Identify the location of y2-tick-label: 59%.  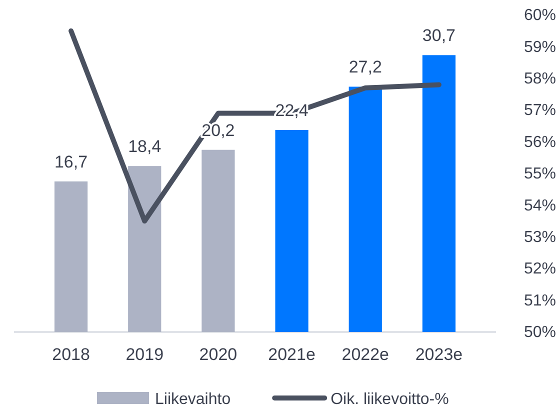
(540, 47).